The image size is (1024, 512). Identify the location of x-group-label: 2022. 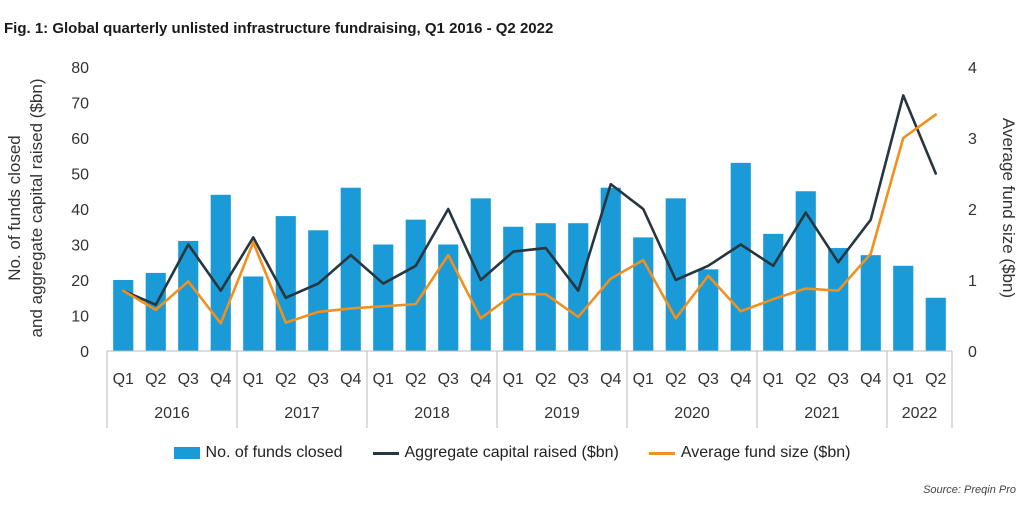
(920, 413).